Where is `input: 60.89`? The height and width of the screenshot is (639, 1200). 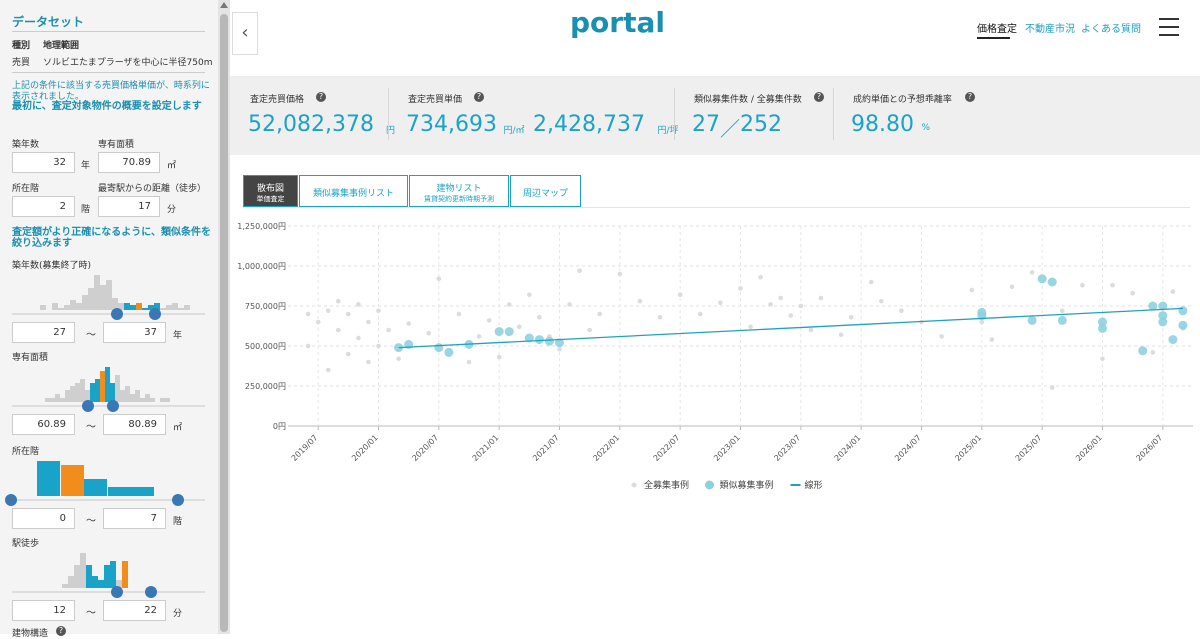 input: 60.89 is located at coordinates (43, 424).